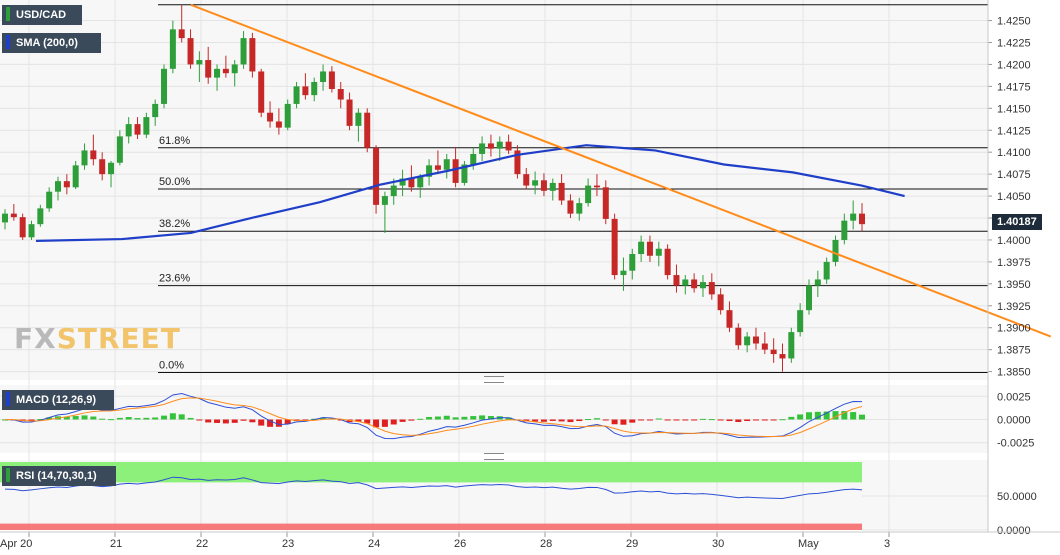 The height and width of the screenshot is (555, 1060). I want to click on price-tick-label: 1.4175, so click(1014, 87).